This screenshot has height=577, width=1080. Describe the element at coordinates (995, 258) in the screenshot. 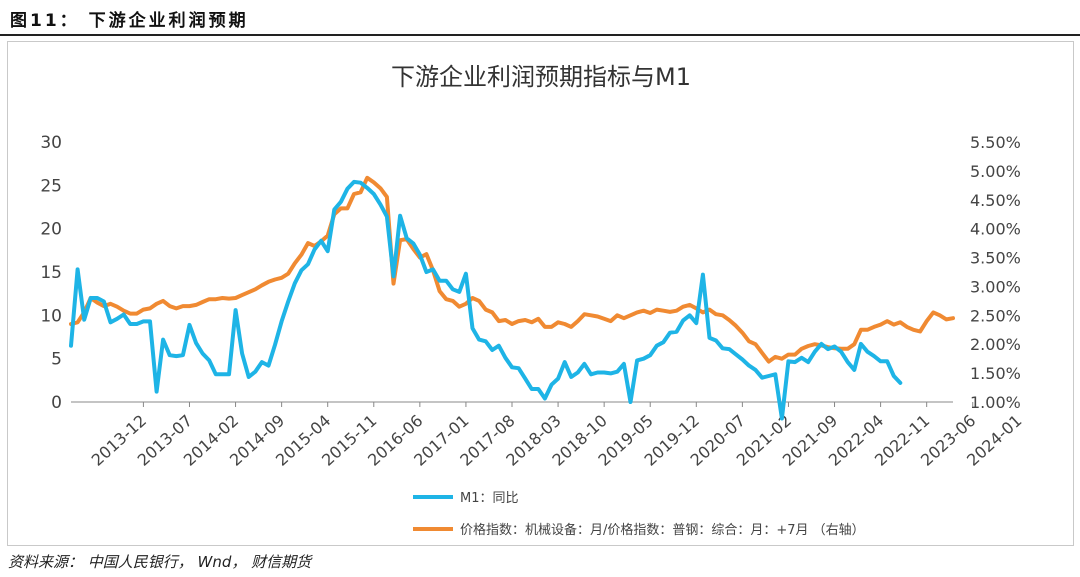

I see `y-right-tick-label: 3.50%` at that location.